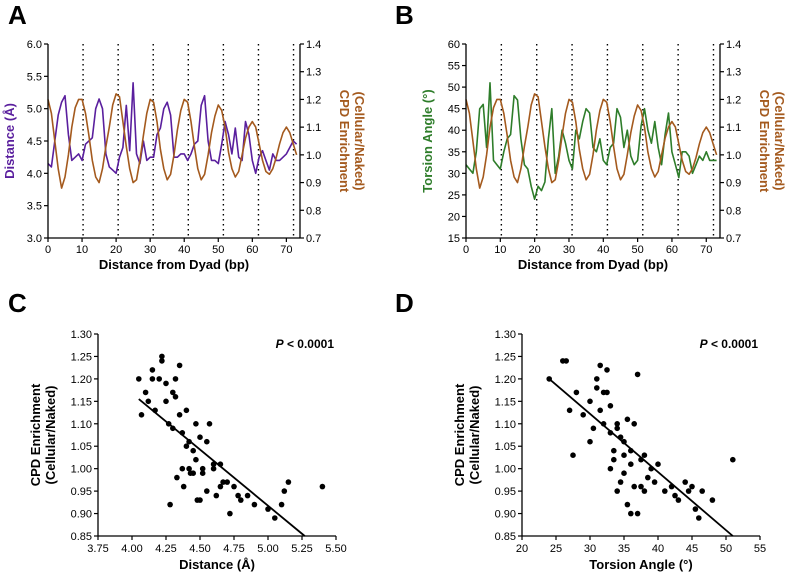  What do you see at coordinates (454, 45) in the screenshot?
I see `p1-ltick-label-9: 60` at bounding box center [454, 45].